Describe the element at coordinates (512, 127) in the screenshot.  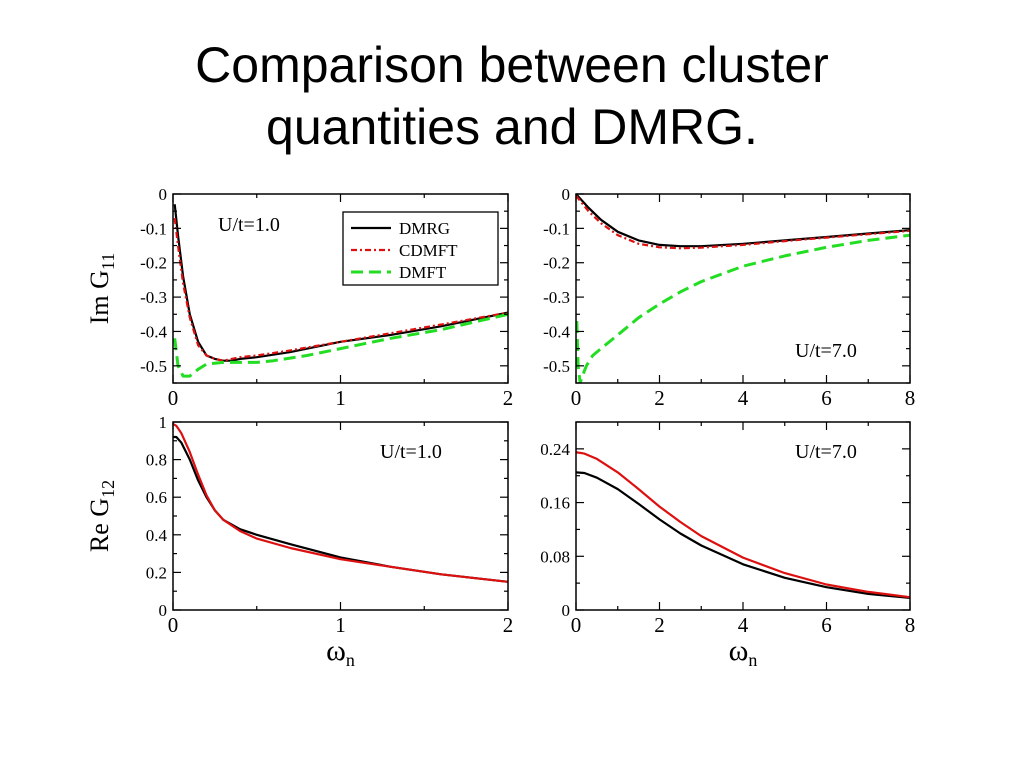
I see `slide-title-line-2: quantities and DMRG.` at that location.